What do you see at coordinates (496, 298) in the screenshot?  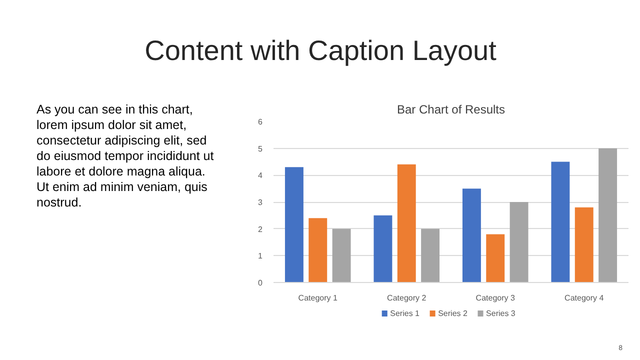 I see `x-tick-label: Category 3` at bounding box center [496, 298].